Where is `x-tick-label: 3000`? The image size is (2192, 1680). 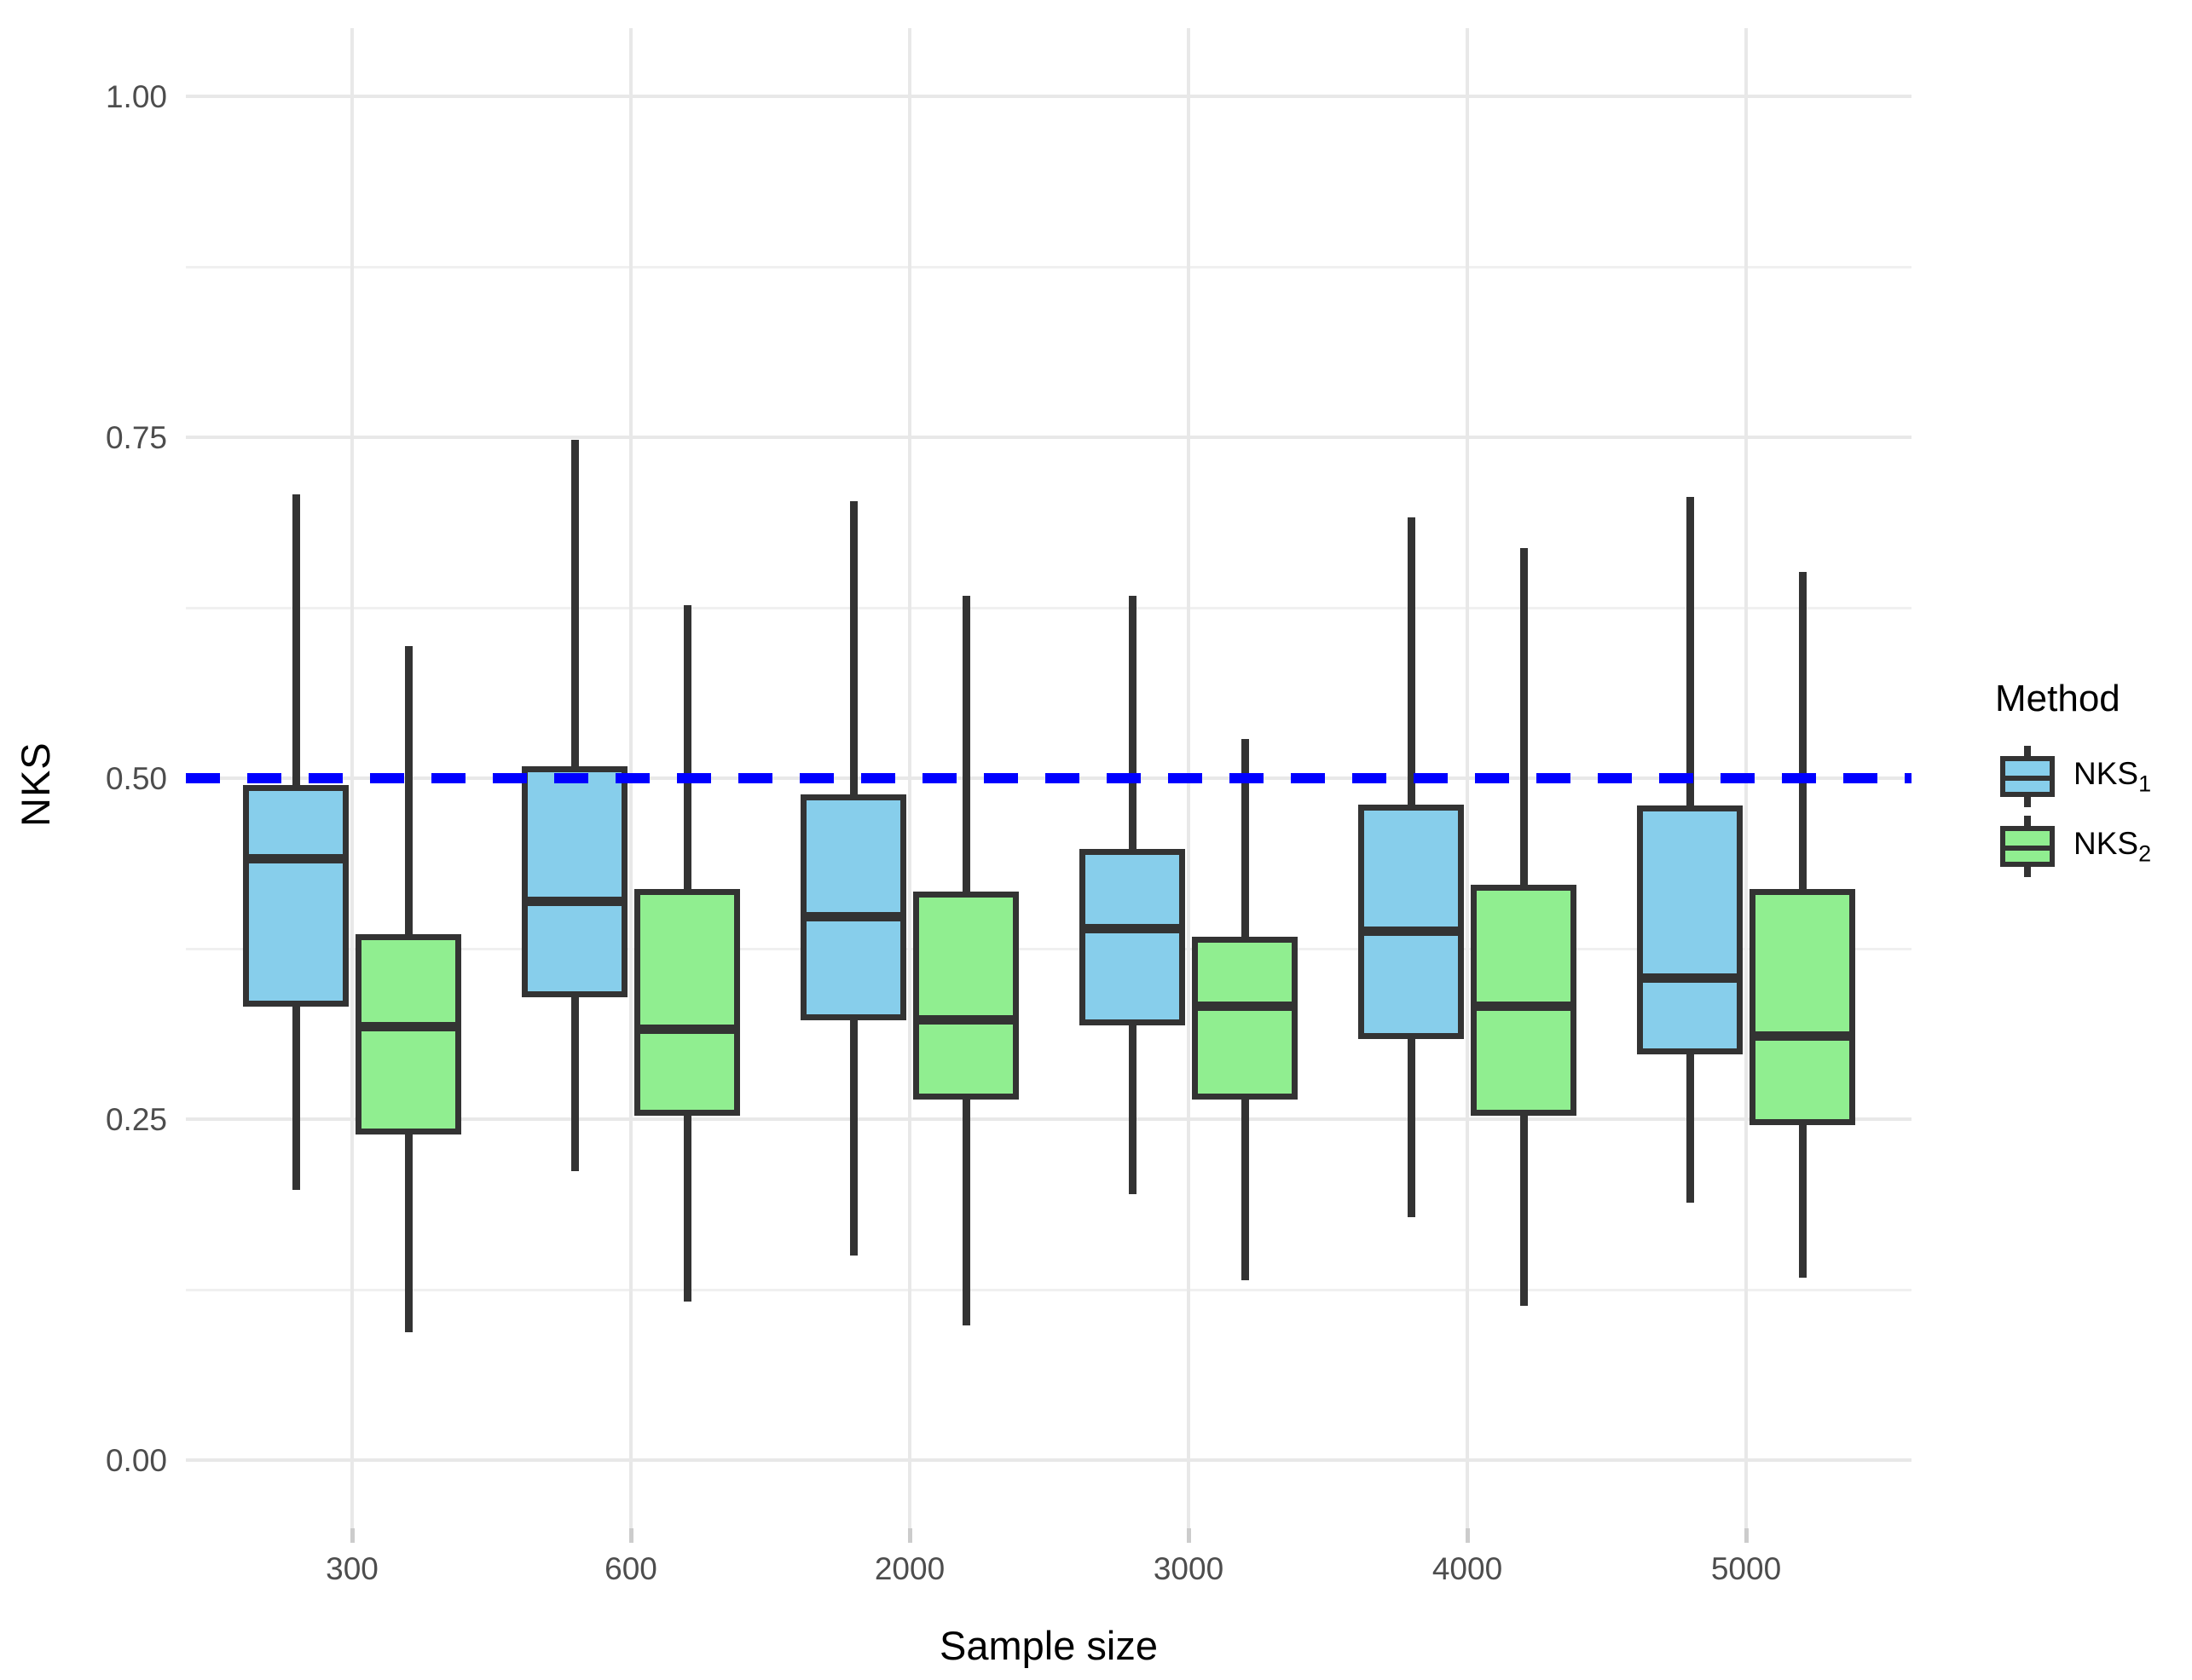 x-tick-label: 3000 is located at coordinates (1188, 1568).